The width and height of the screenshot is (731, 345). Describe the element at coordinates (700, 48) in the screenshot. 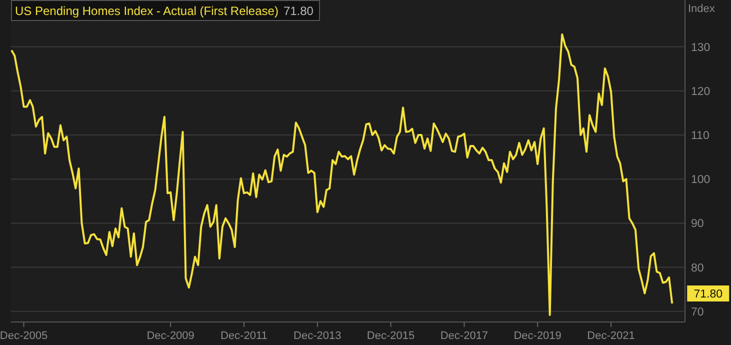

I see `y-tick-label: 130` at that location.